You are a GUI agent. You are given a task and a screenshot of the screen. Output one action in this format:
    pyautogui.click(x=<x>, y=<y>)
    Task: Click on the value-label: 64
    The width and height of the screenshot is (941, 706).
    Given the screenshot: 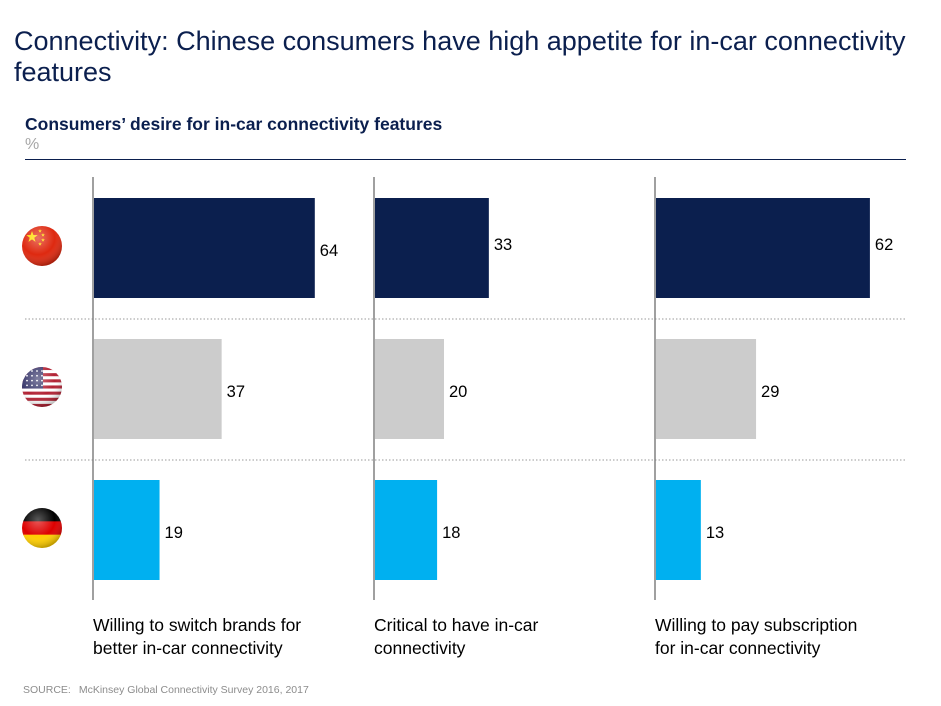 What is the action you would take?
    pyautogui.click(x=329, y=251)
    